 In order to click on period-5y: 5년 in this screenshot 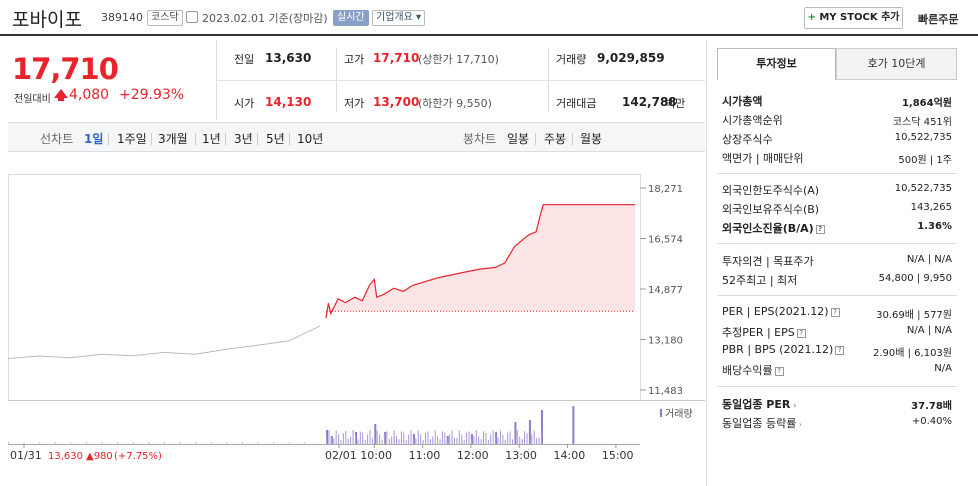, I will do `click(275, 139)`.